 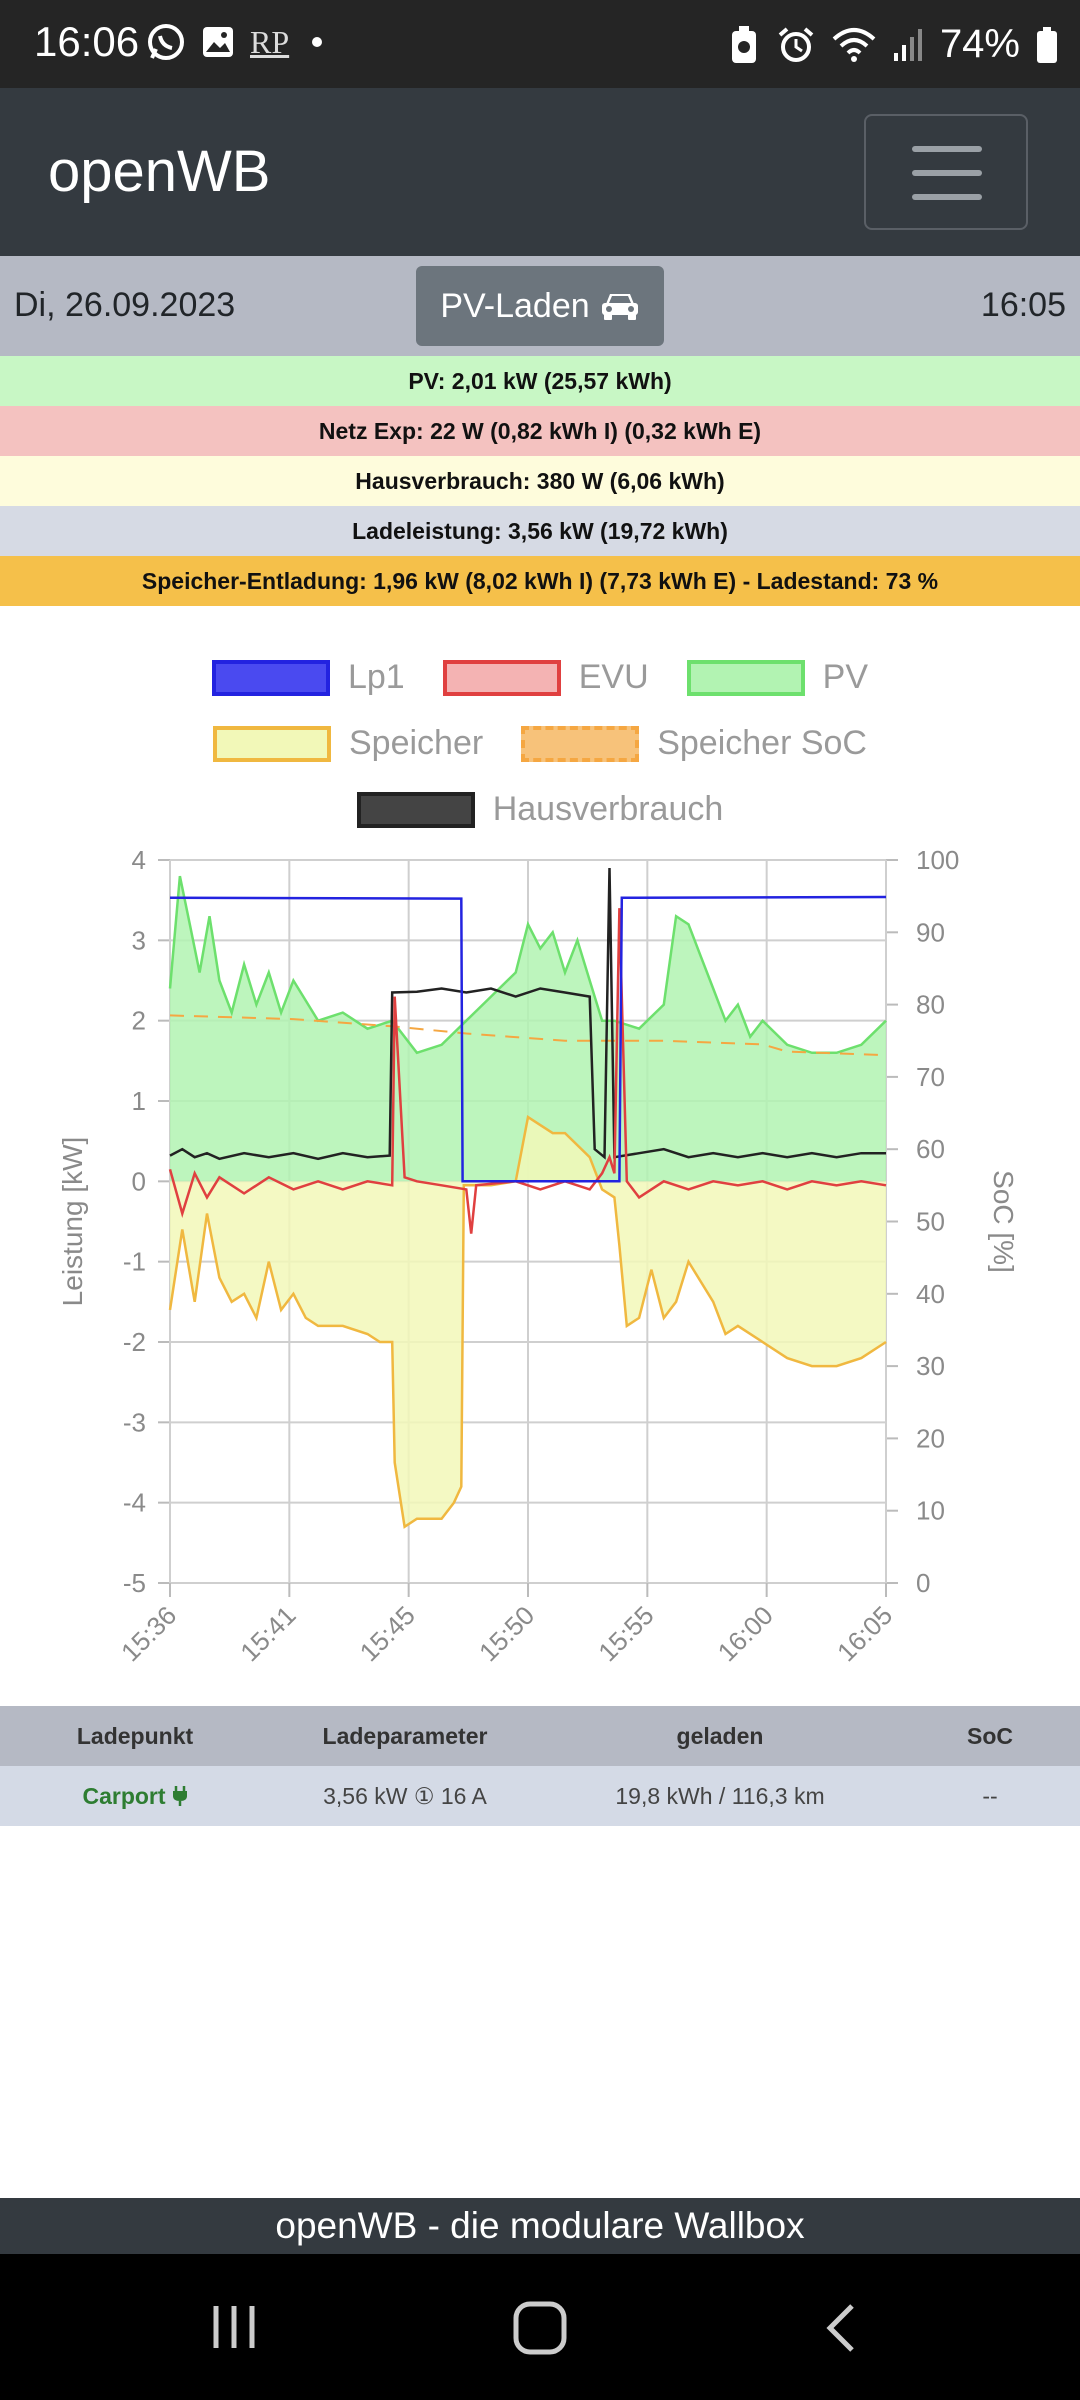 What do you see at coordinates (159, 171) in the screenshot?
I see `brand-logo: openWB` at bounding box center [159, 171].